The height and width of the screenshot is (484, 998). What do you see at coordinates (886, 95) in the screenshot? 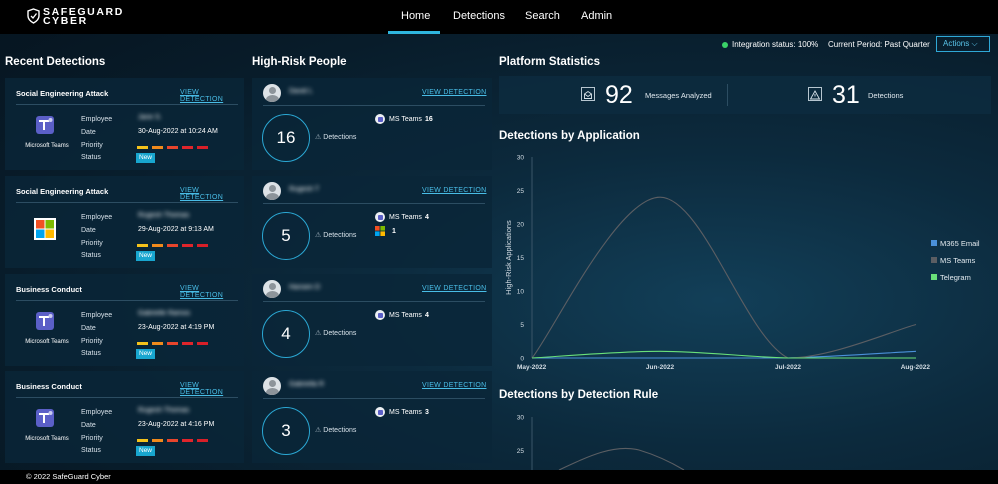
I see `detections-label: Detections` at bounding box center [886, 95].